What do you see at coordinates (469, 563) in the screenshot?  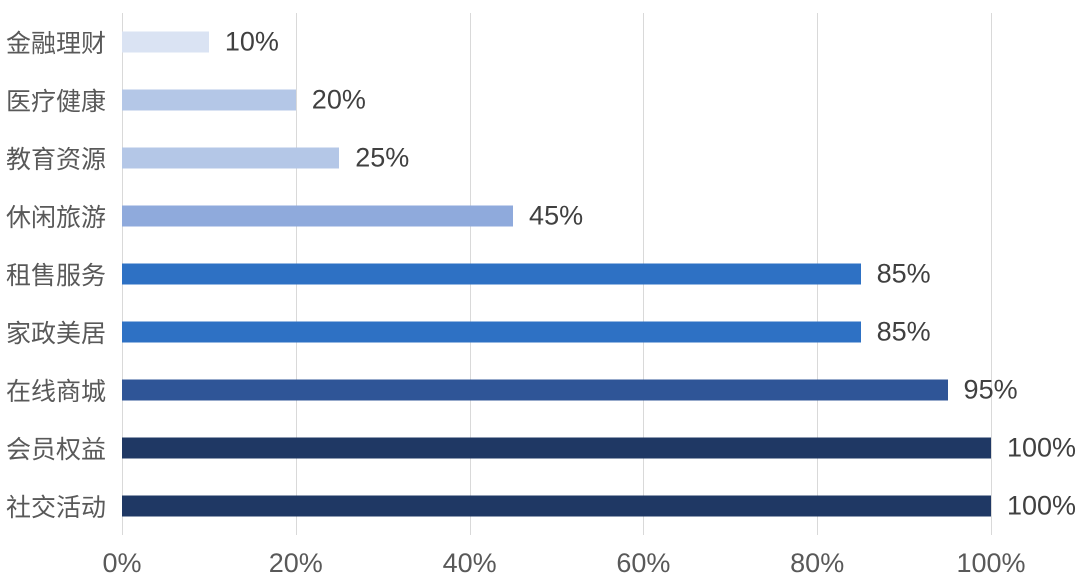 I see `x-axis-tick-label: 40%` at bounding box center [469, 563].